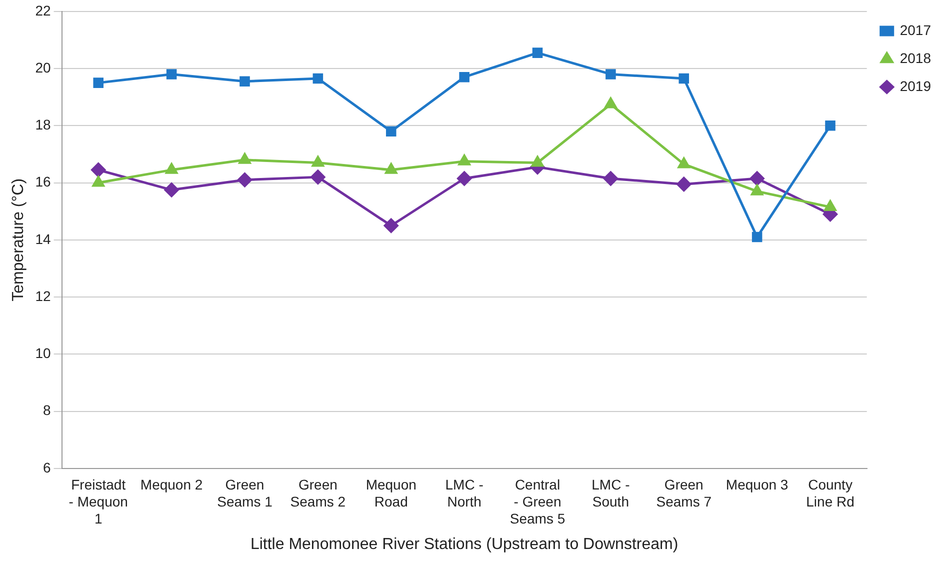  I want to click on x-tick-label: LMC - South, so click(611, 493).